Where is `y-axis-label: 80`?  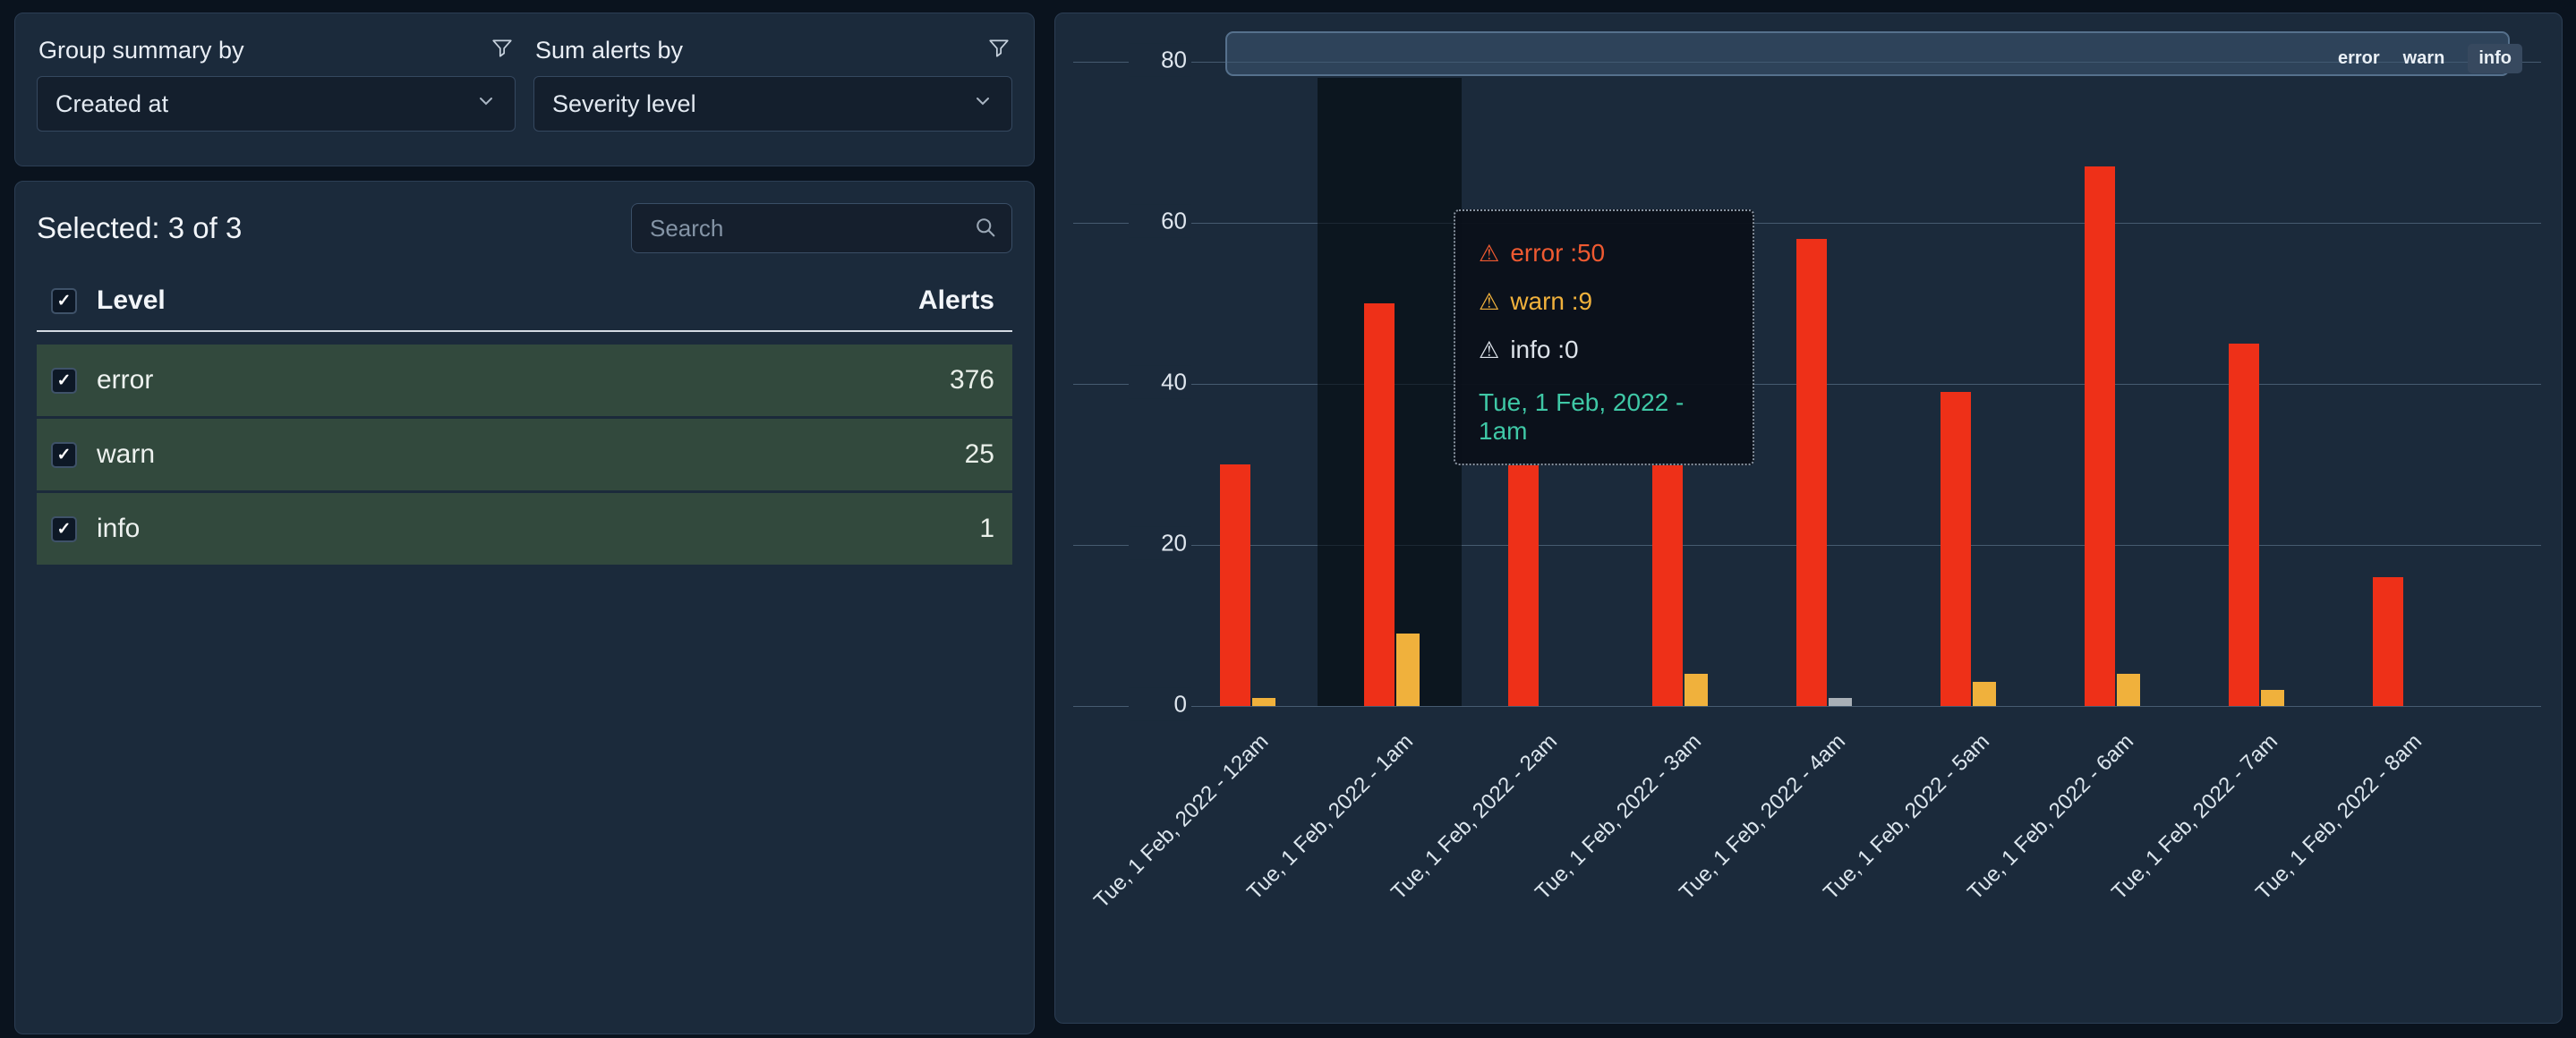 y-axis-label: 80 is located at coordinates (1160, 60).